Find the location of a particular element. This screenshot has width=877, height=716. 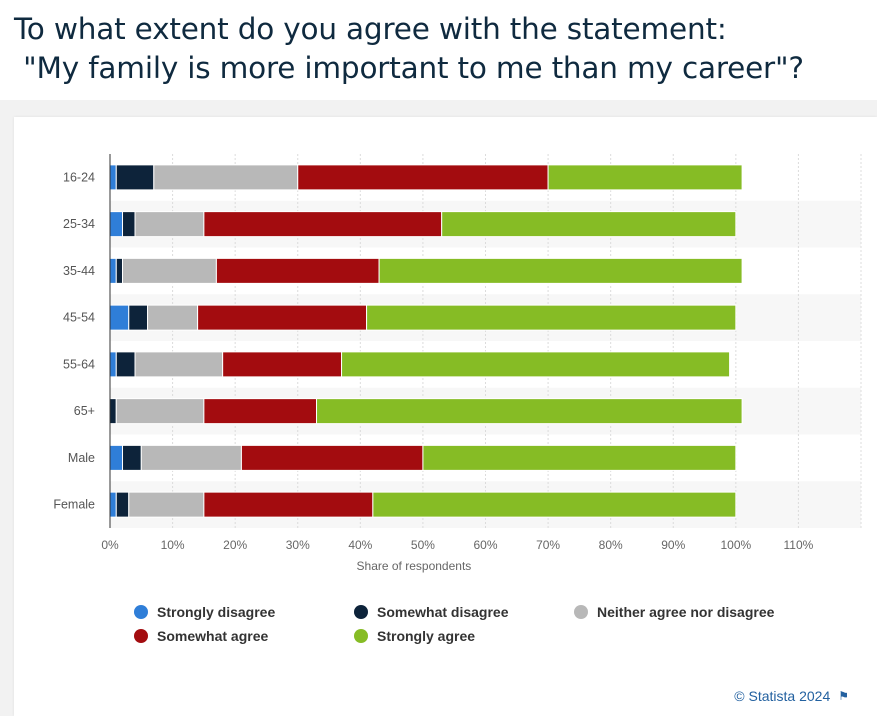

category-label: 25-34 is located at coordinates (79, 224).